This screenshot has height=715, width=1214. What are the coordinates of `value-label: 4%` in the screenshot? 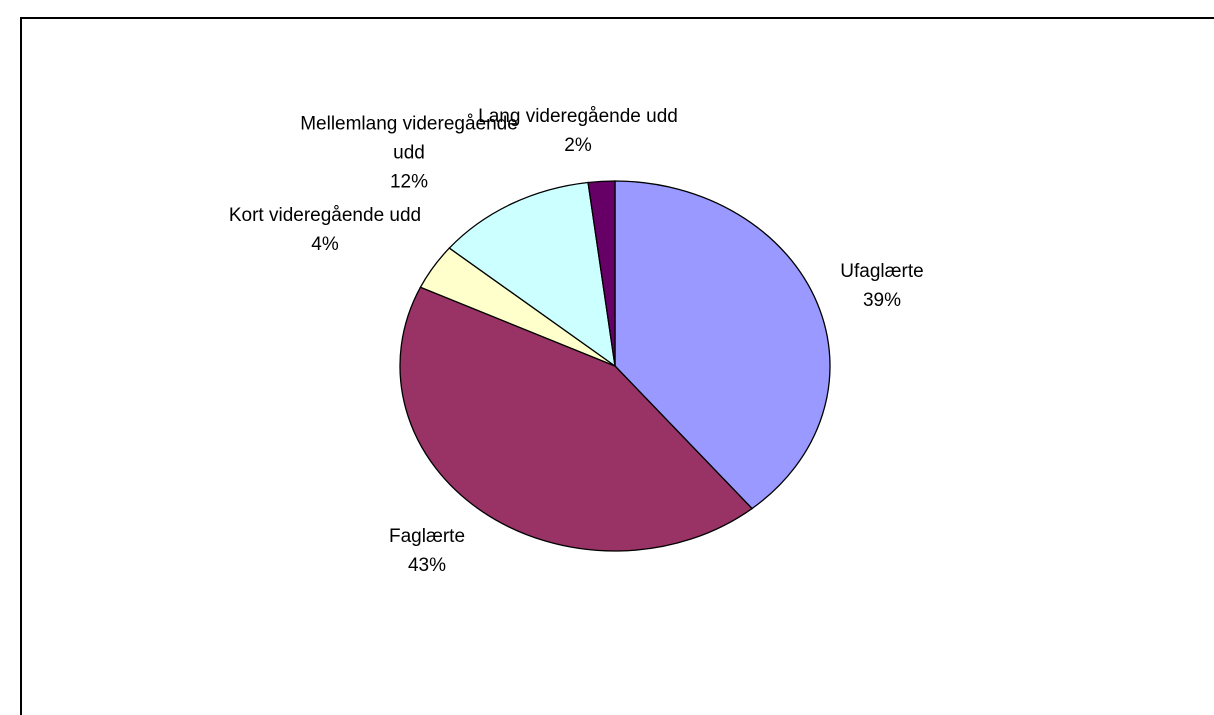 It's located at (325, 244).